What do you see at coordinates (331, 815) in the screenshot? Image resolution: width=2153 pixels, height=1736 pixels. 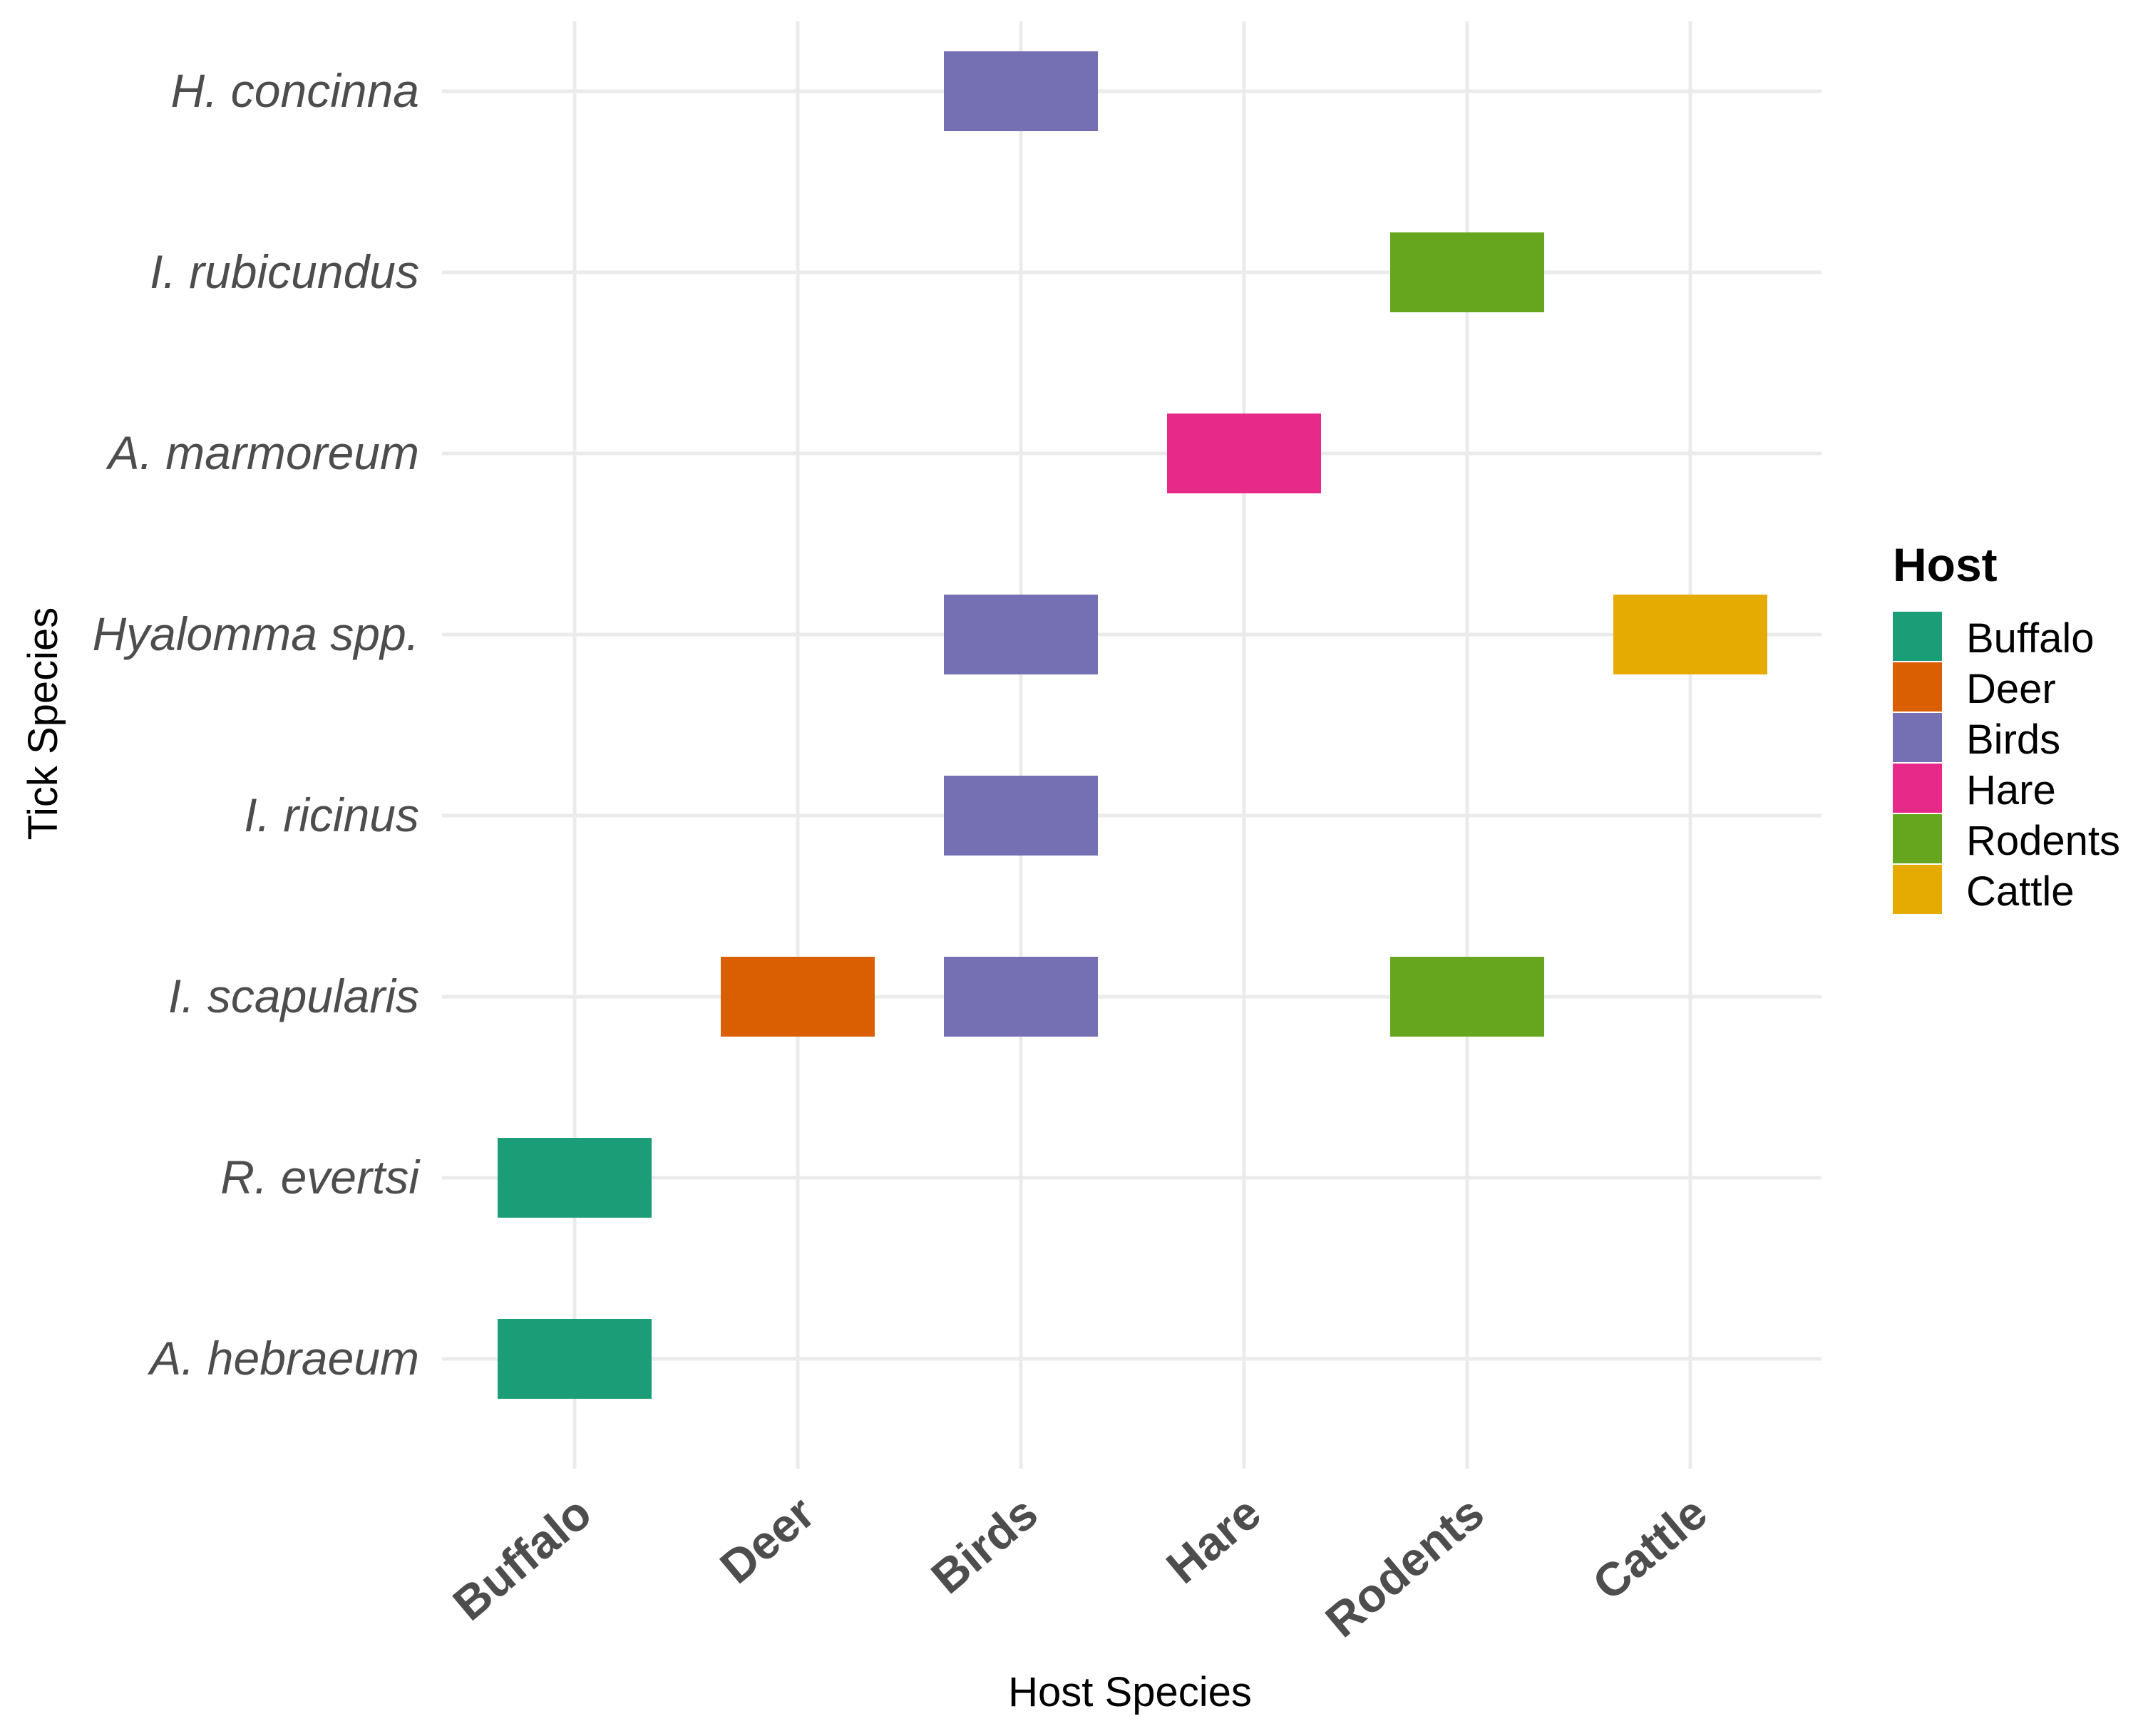 I see `y-tick-i-ricinus: I. ricinus` at bounding box center [331, 815].